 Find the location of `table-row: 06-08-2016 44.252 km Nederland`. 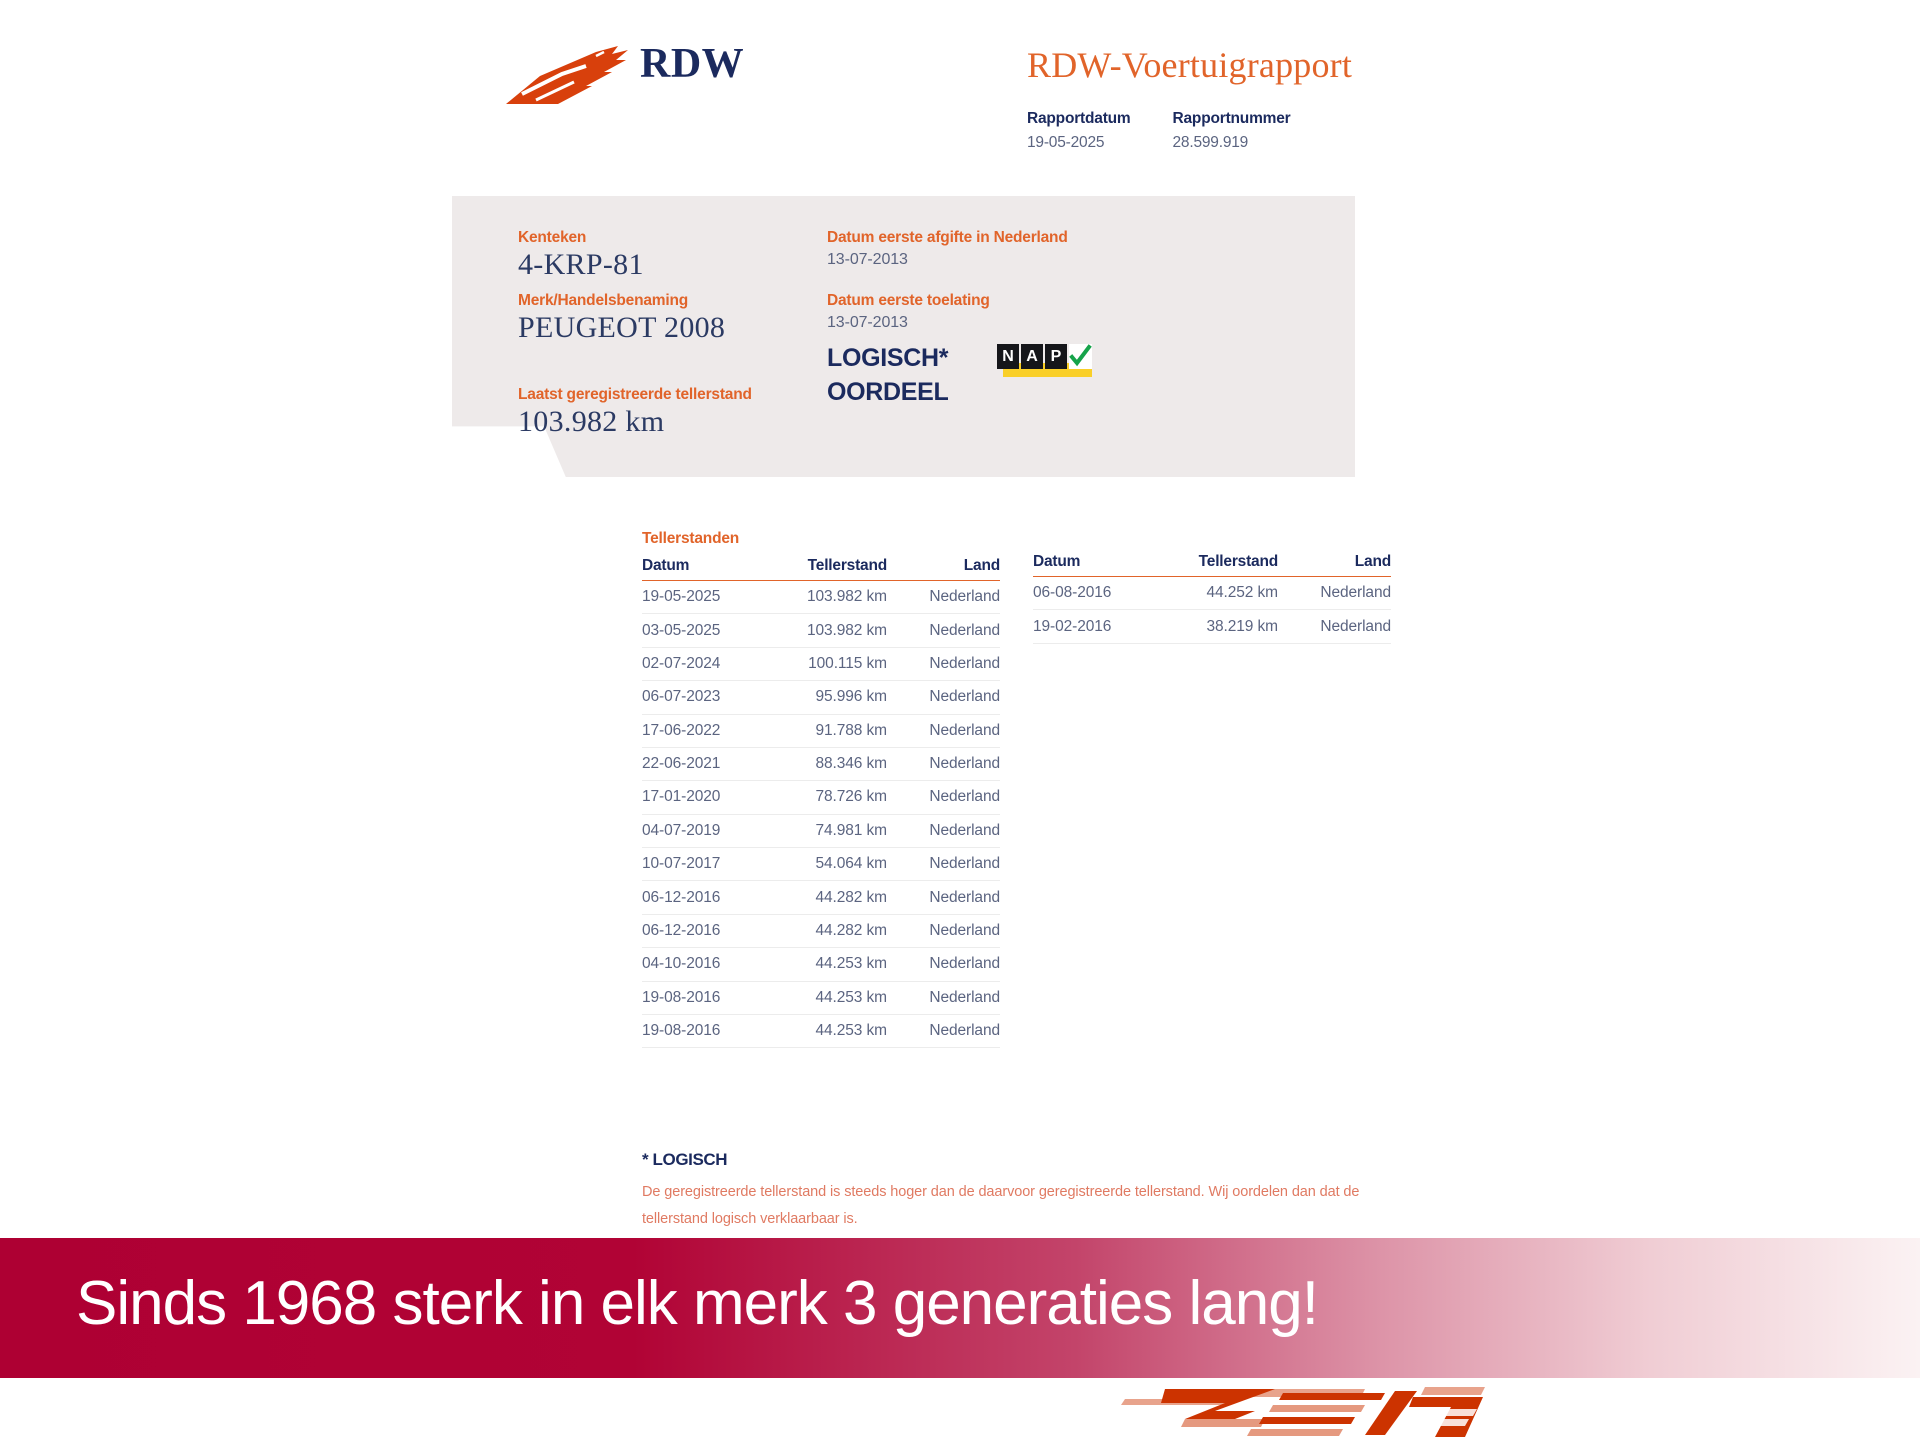

table-row: 06-08-2016 44.252 km Nederland is located at coordinates (1212, 593).